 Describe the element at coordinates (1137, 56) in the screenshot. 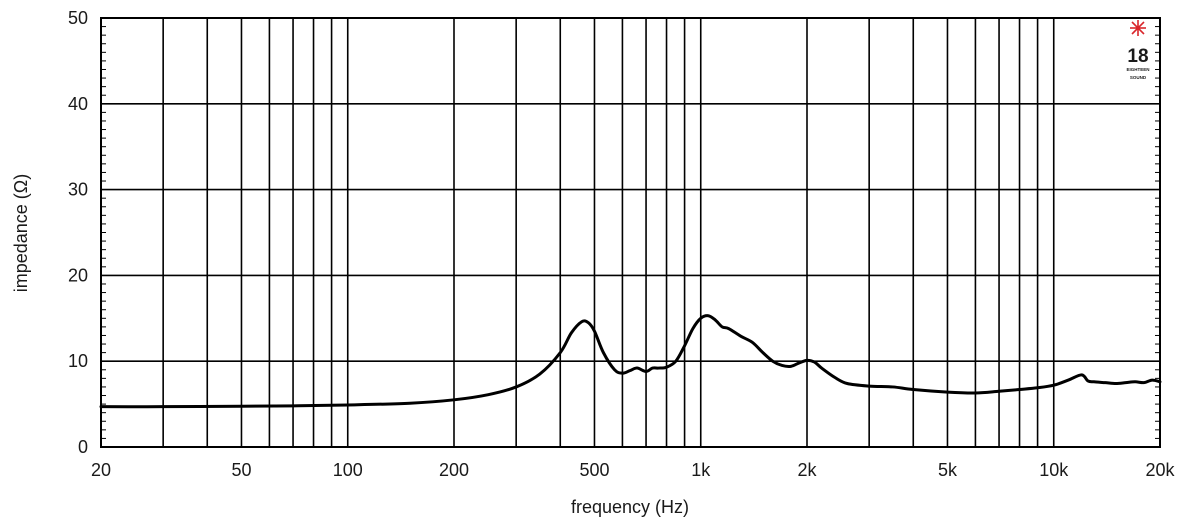

I see `logo-number: 18` at that location.